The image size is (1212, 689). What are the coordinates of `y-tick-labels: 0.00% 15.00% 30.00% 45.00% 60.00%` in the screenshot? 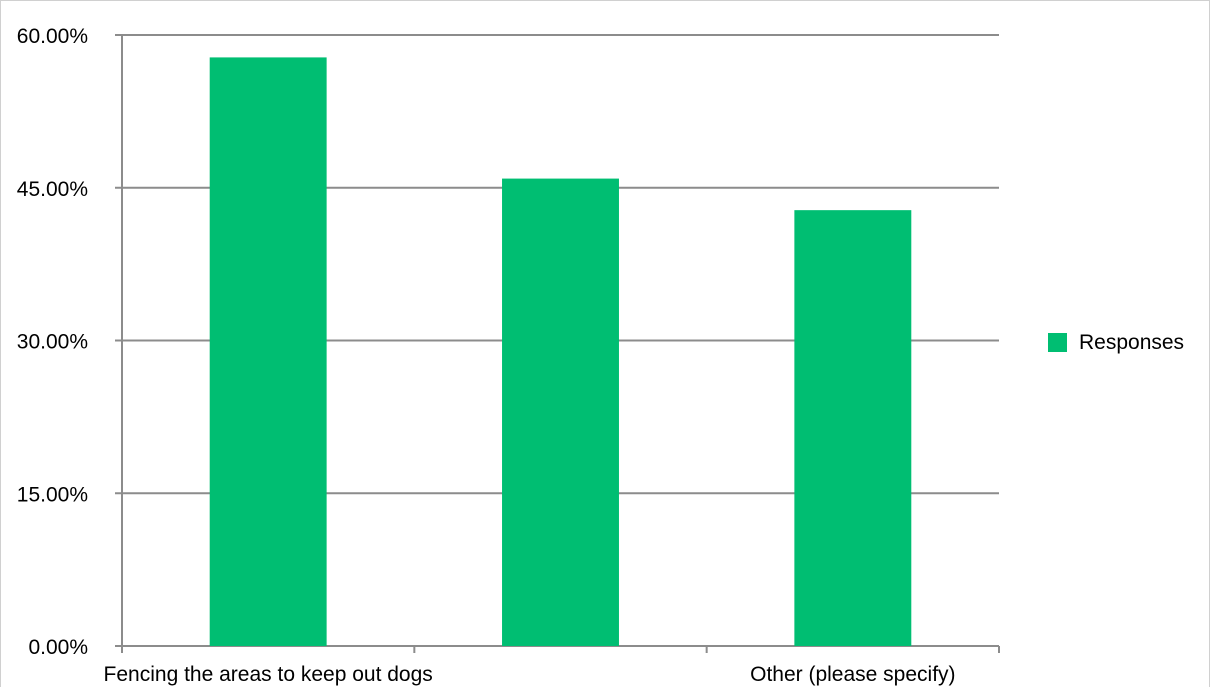 It's located at (52, 342).